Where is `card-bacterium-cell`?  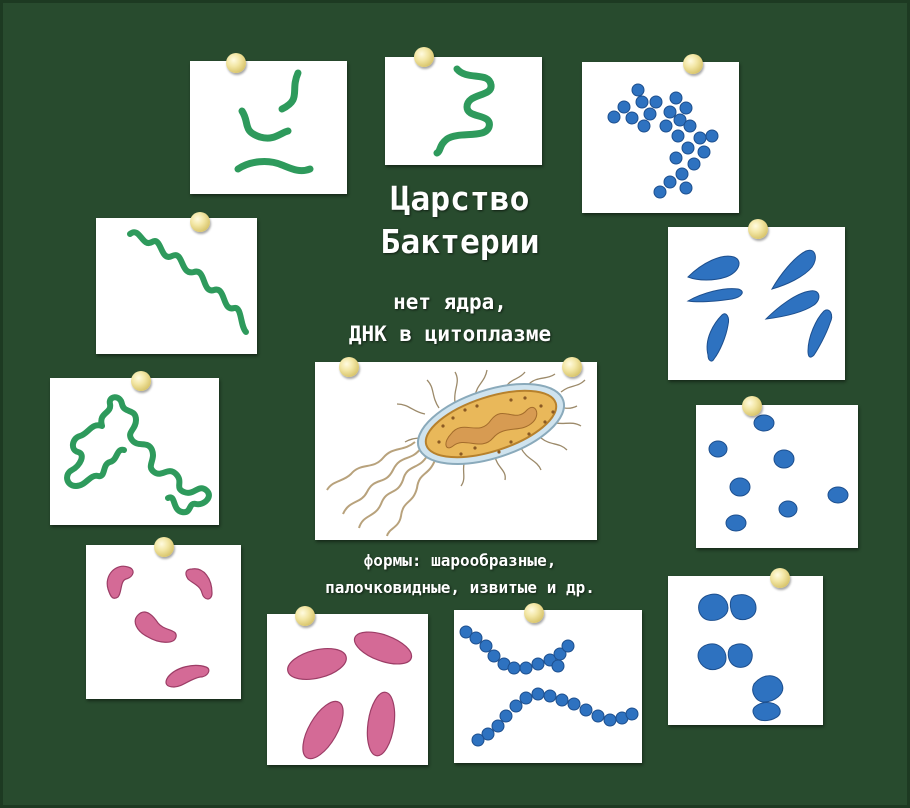
card-bacterium-cell is located at coordinates (456, 451).